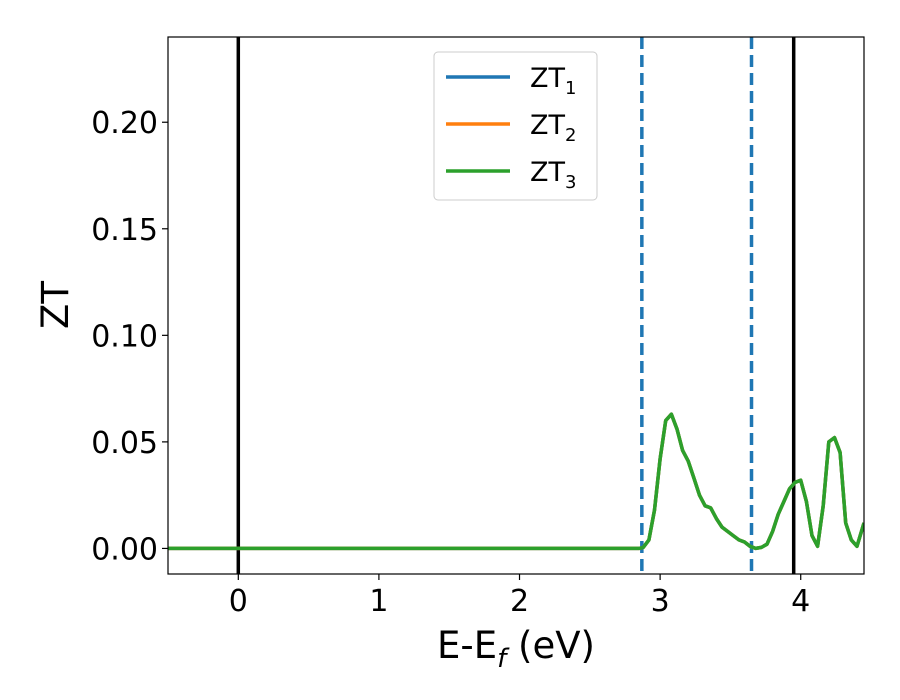 The image size is (900, 700). Describe the element at coordinates (124, 549) in the screenshot. I see `y-tick-label: 0.00` at that location.